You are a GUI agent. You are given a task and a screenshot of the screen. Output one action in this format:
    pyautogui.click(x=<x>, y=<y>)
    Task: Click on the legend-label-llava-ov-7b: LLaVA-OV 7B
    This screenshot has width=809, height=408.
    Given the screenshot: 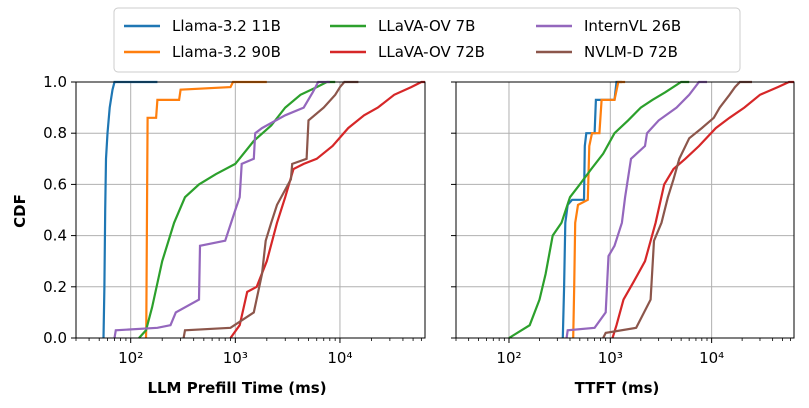 What is the action you would take?
    pyautogui.click(x=426, y=26)
    